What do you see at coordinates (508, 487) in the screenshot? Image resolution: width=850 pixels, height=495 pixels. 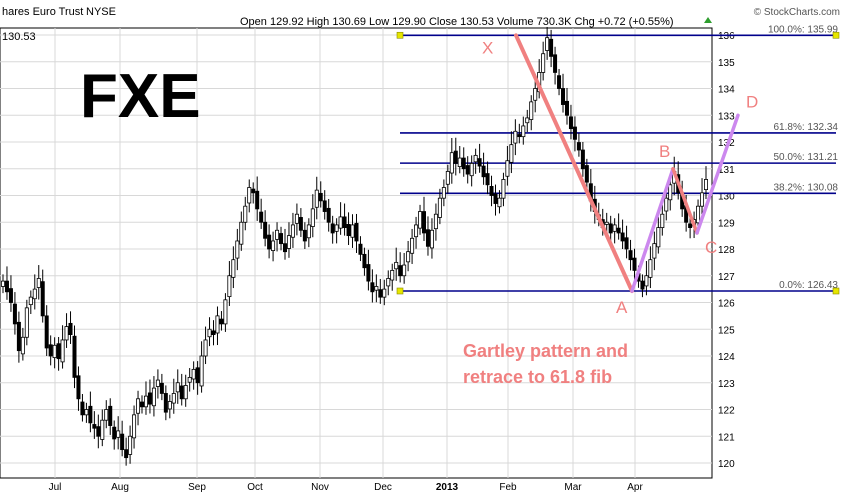 I see `x-tick-label: Feb` at bounding box center [508, 487].